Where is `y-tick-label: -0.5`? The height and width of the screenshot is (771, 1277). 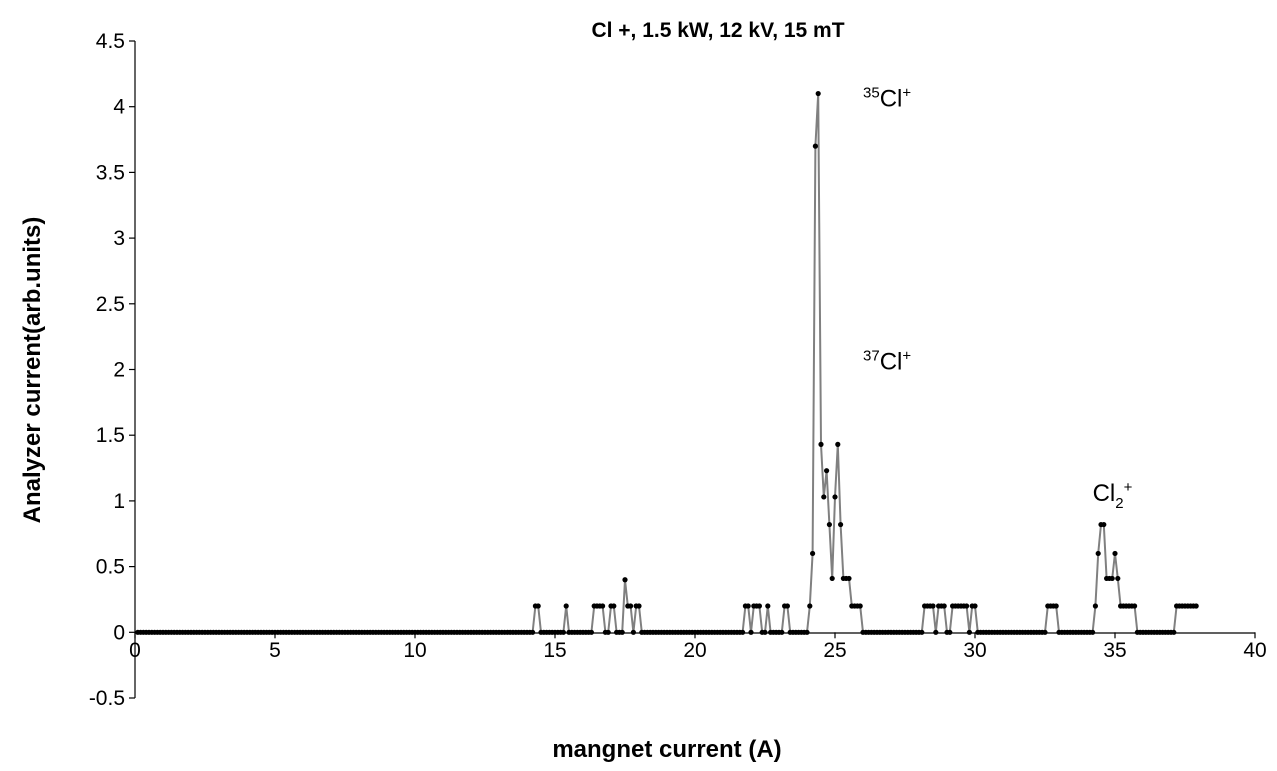
y-tick-label: -0.5 is located at coordinates (107, 698).